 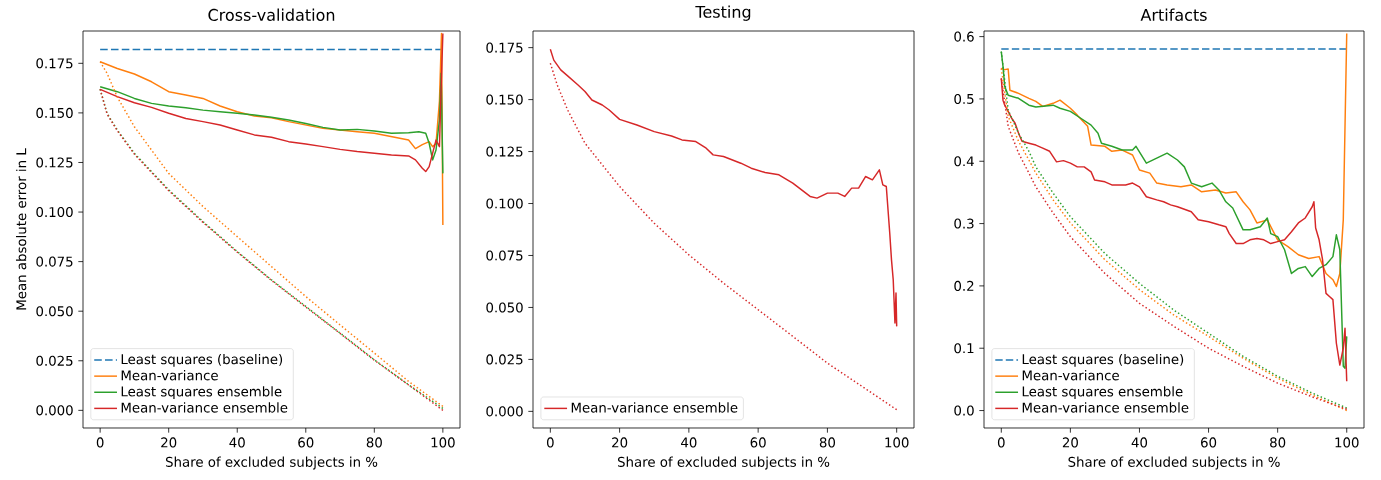 What do you see at coordinates (723, 13) in the screenshot?
I see `chart-title: Testing` at bounding box center [723, 13].